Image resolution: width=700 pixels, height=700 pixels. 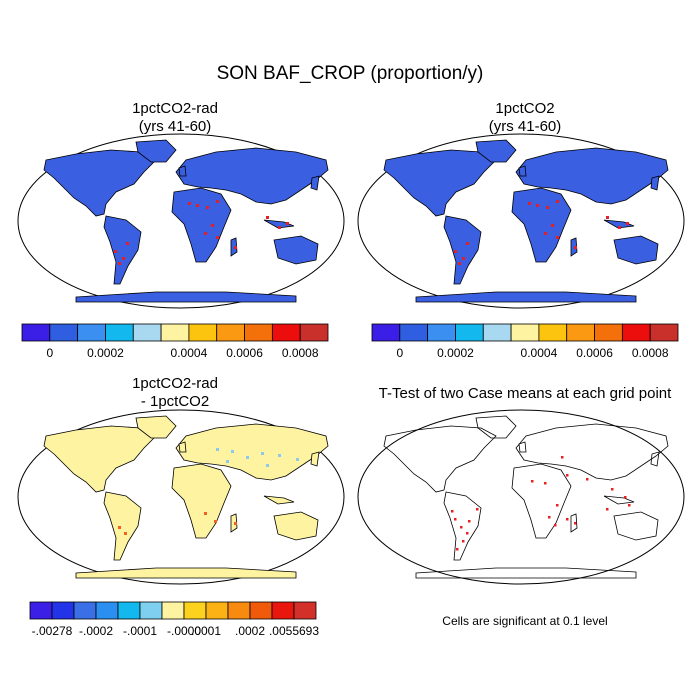 I want to click on panel-title-line1: 1pctCO2, so click(x=525, y=108).